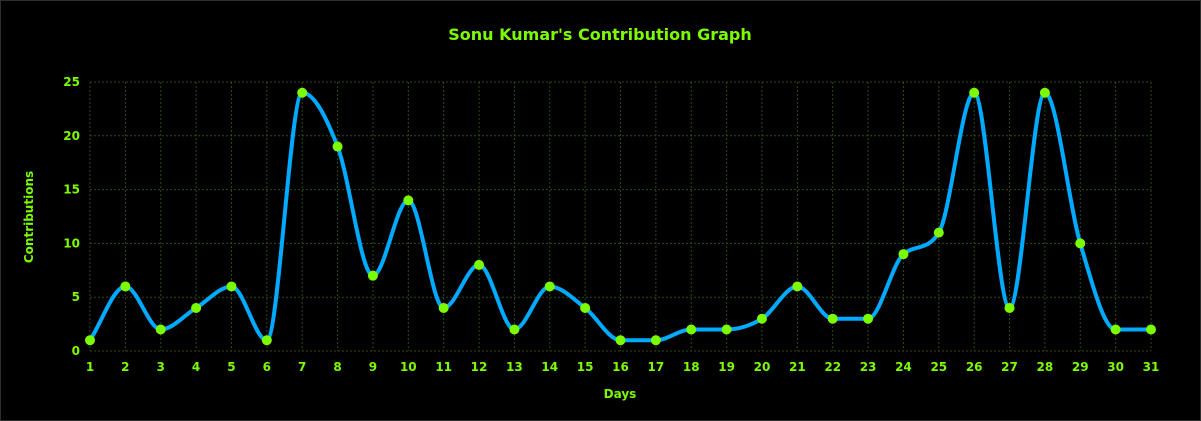 The height and width of the screenshot is (421, 1201). I want to click on x-tick-label: 17, so click(656, 367).